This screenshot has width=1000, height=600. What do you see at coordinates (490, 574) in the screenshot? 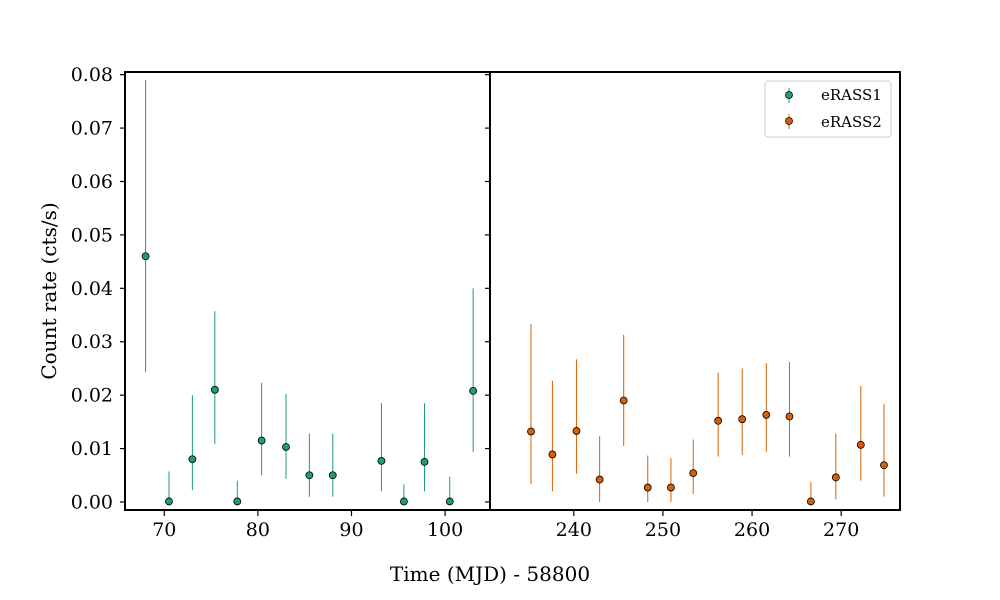
I see `x-axis-title: Time (MJD) - 58800` at bounding box center [490, 574].